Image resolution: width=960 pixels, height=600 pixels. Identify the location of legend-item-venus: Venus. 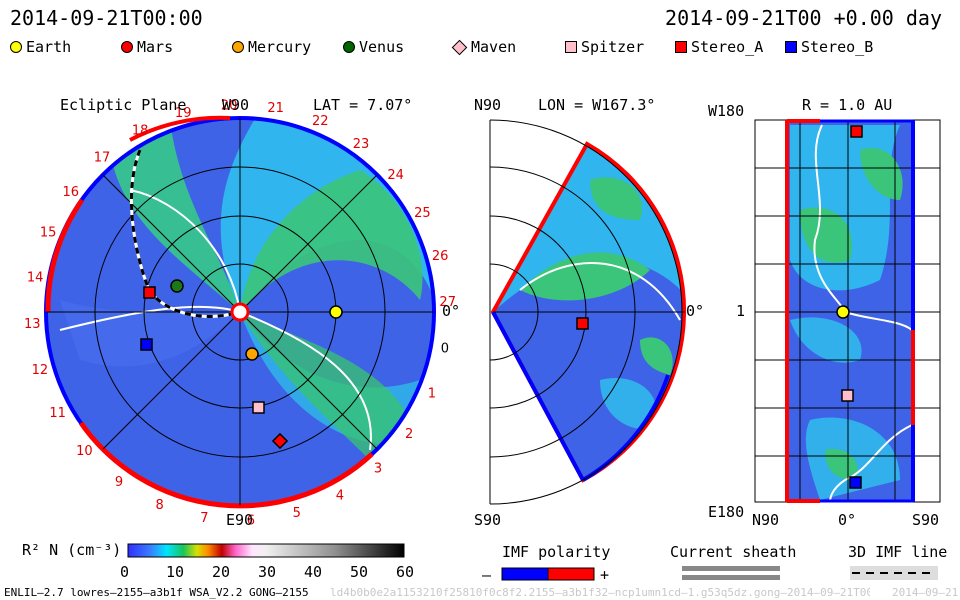
(373, 47).